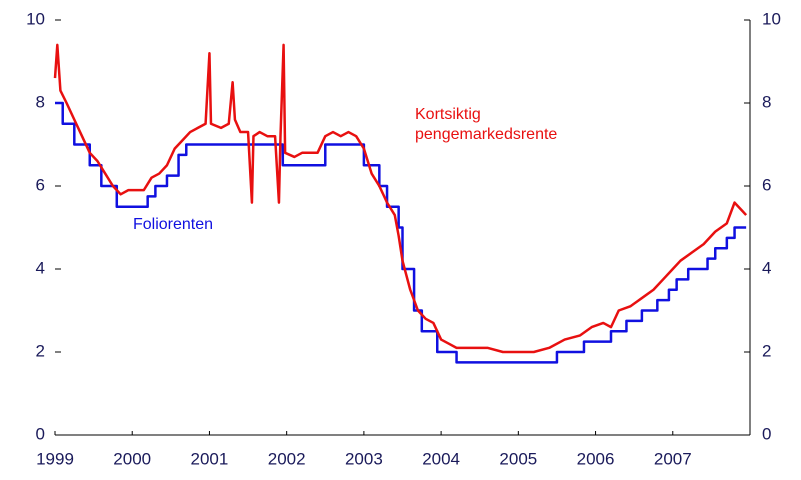 This screenshot has width=801, height=480. I want to click on y-tick-label: 8, so click(40, 101).